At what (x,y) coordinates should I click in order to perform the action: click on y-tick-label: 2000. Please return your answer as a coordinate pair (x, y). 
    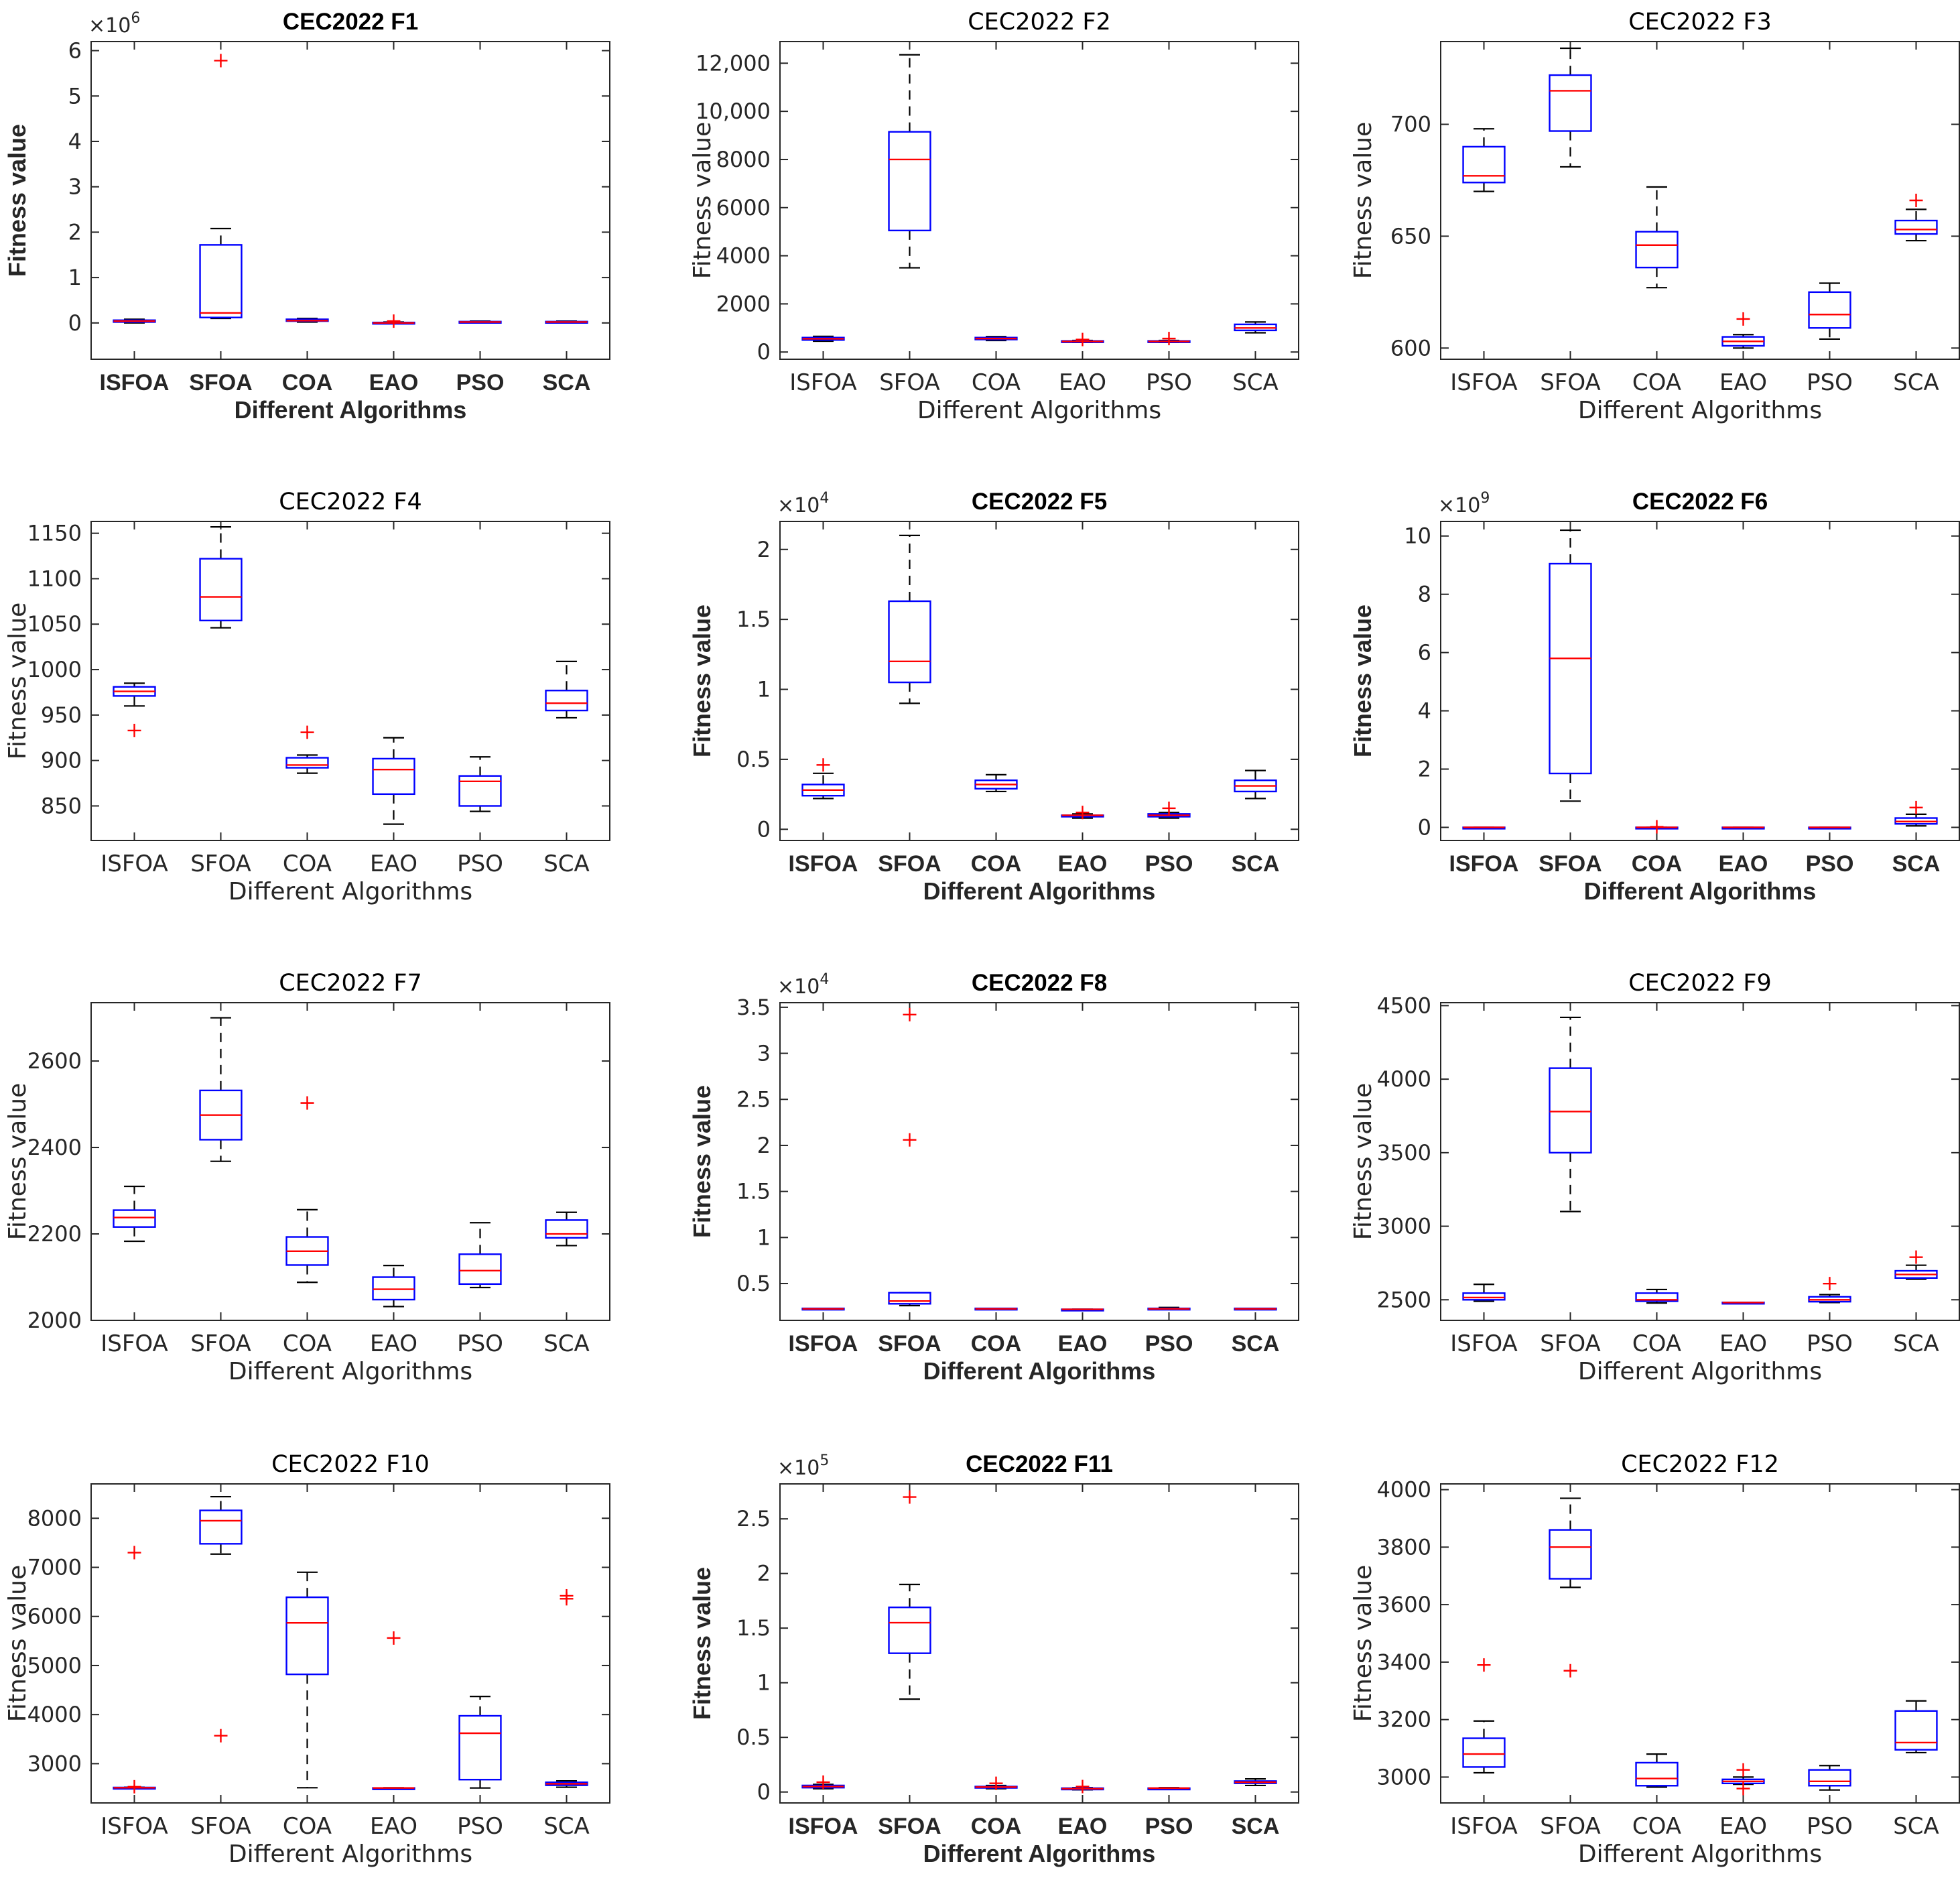
    Looking at the image, I should click on (54, 1320).